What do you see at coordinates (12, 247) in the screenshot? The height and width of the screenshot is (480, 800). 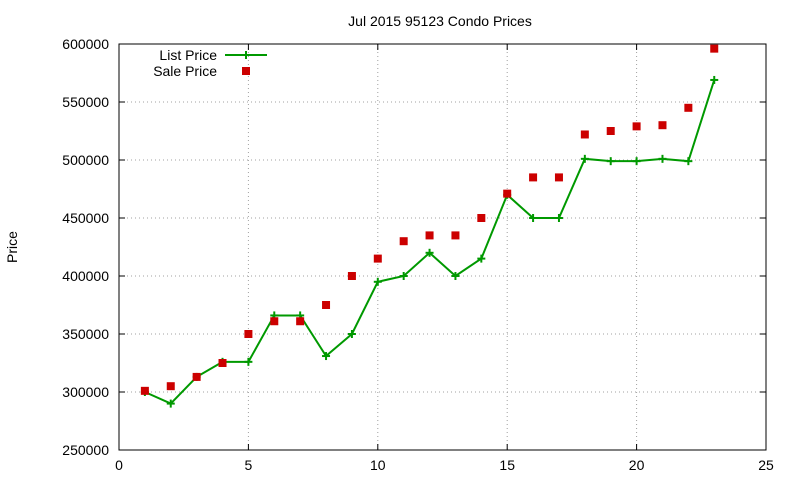 I see `y-axis-label: Price` at bounding box center [12, 247].